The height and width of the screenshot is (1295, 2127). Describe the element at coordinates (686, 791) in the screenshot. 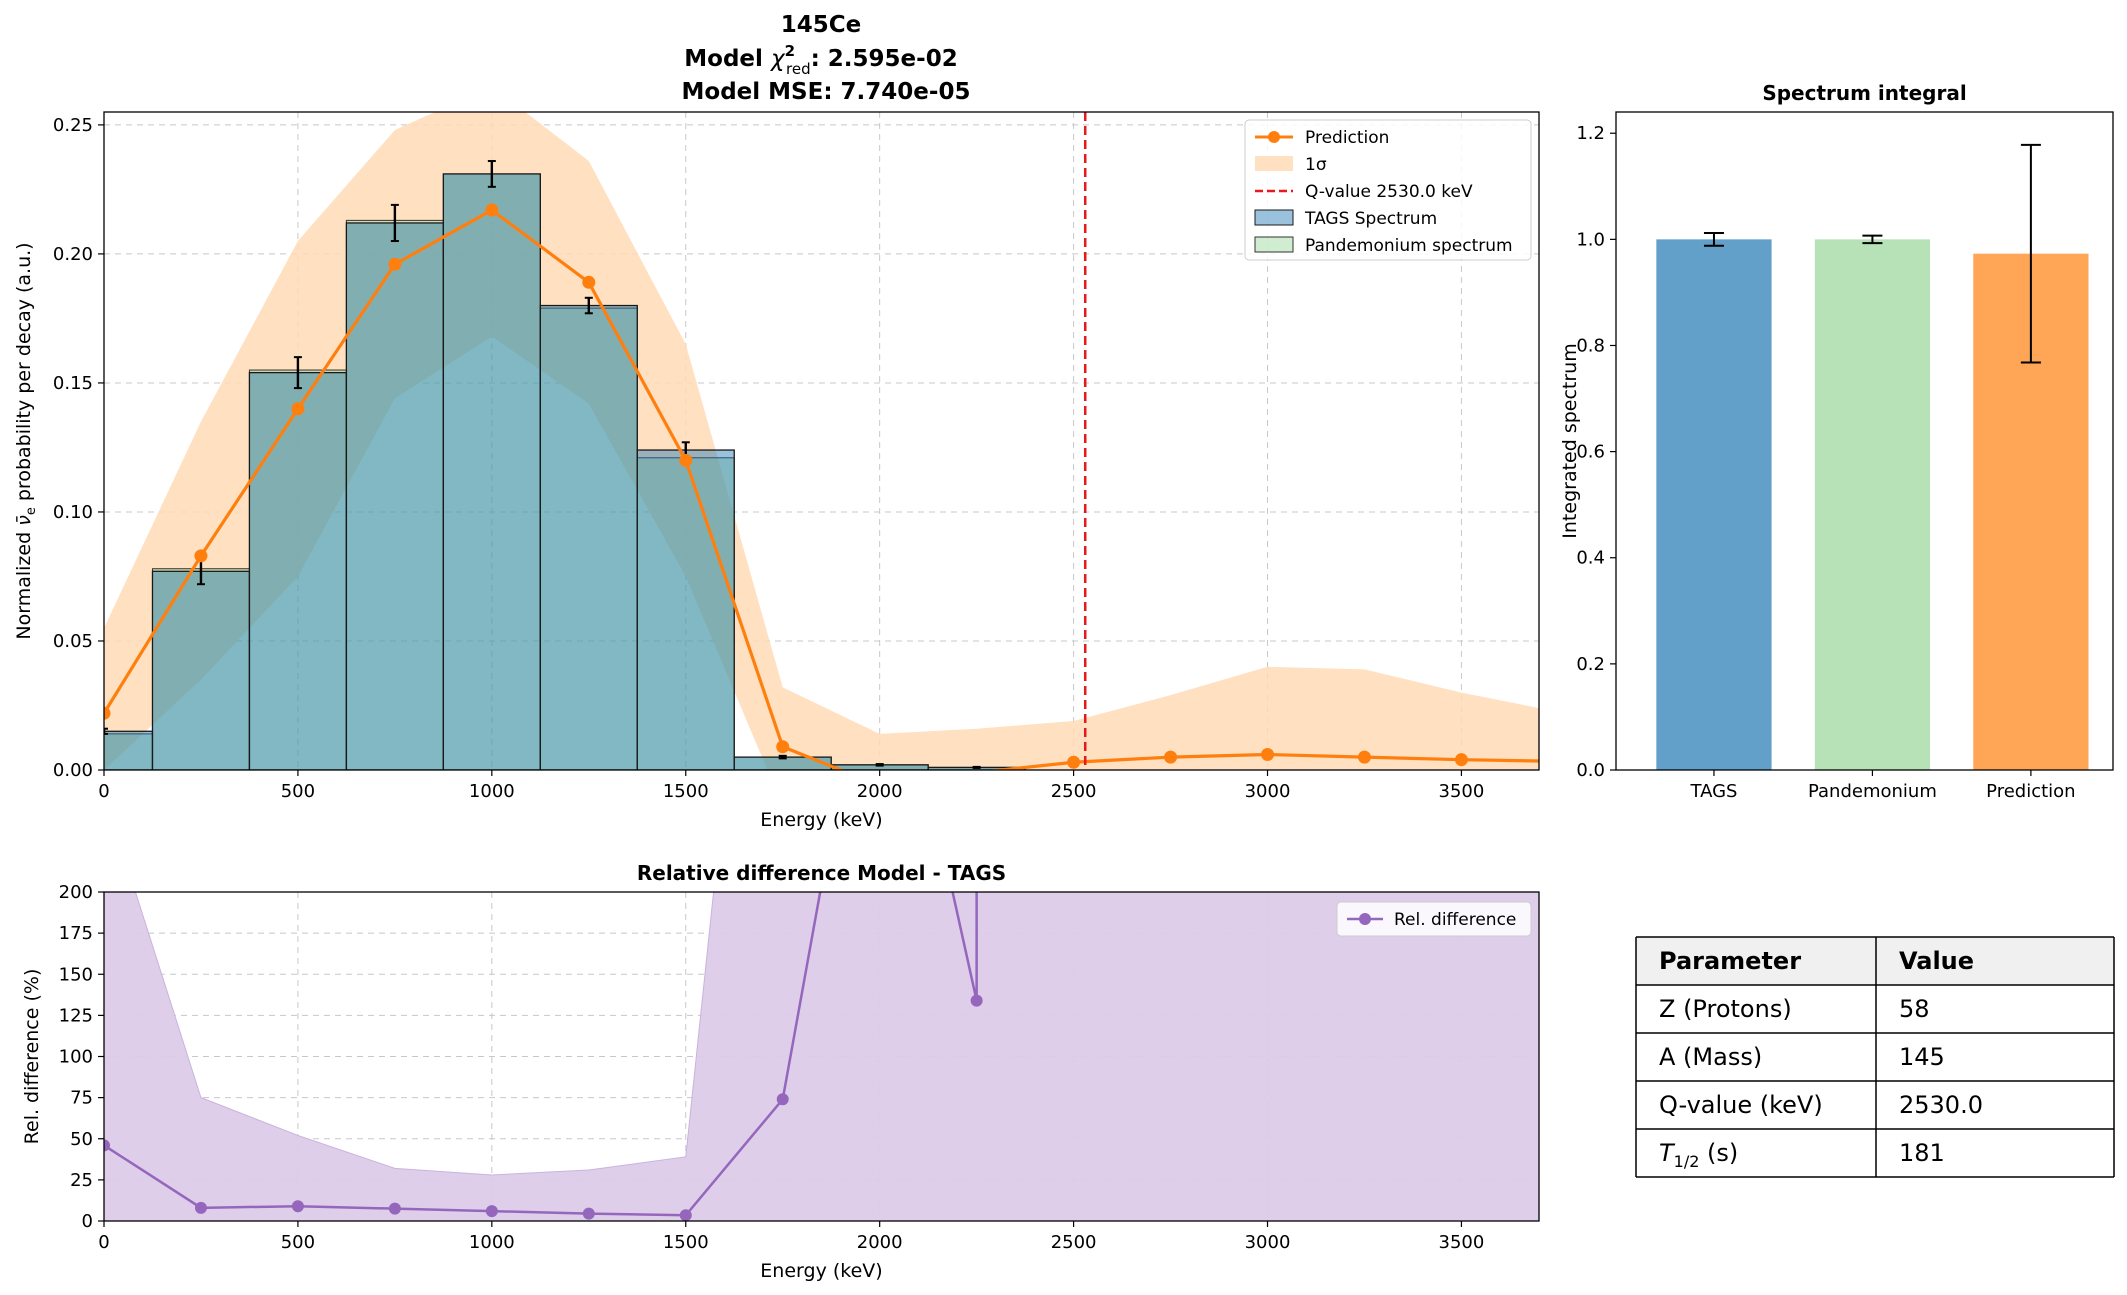

I see `spectrum-xtick-label: 1500` at that location.